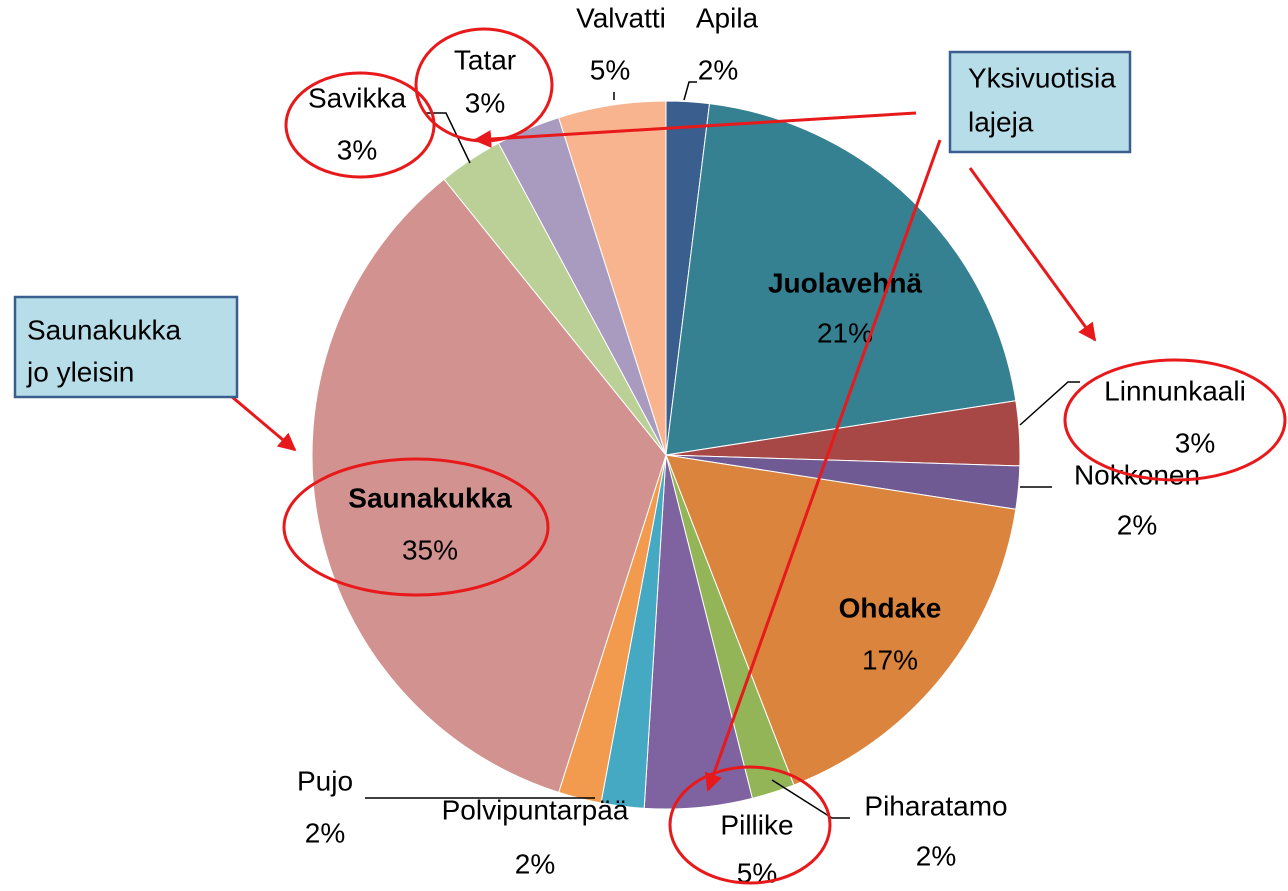  I want to click on slice-label: Polvipuntarpää, so click(535, 809).